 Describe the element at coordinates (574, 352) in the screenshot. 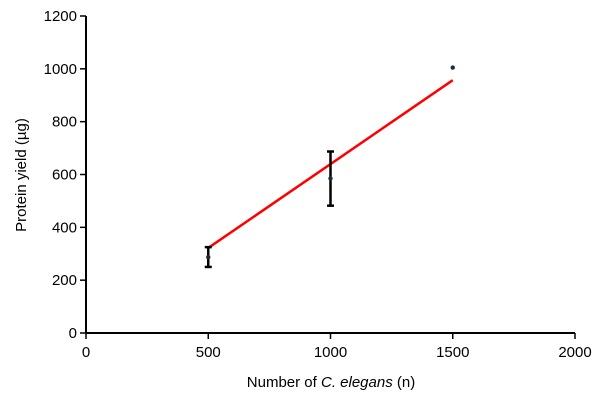

I see `x-tick-label: 2000` at that location.